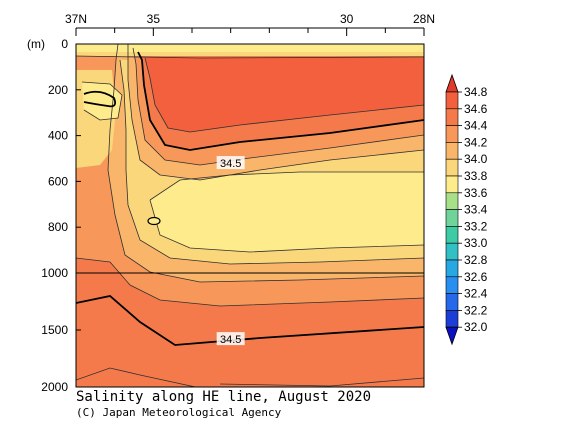 Image resolution: width=570 pixels, height=423 pixels. I want to click on y-tick-label: 600, so click(58, 181).